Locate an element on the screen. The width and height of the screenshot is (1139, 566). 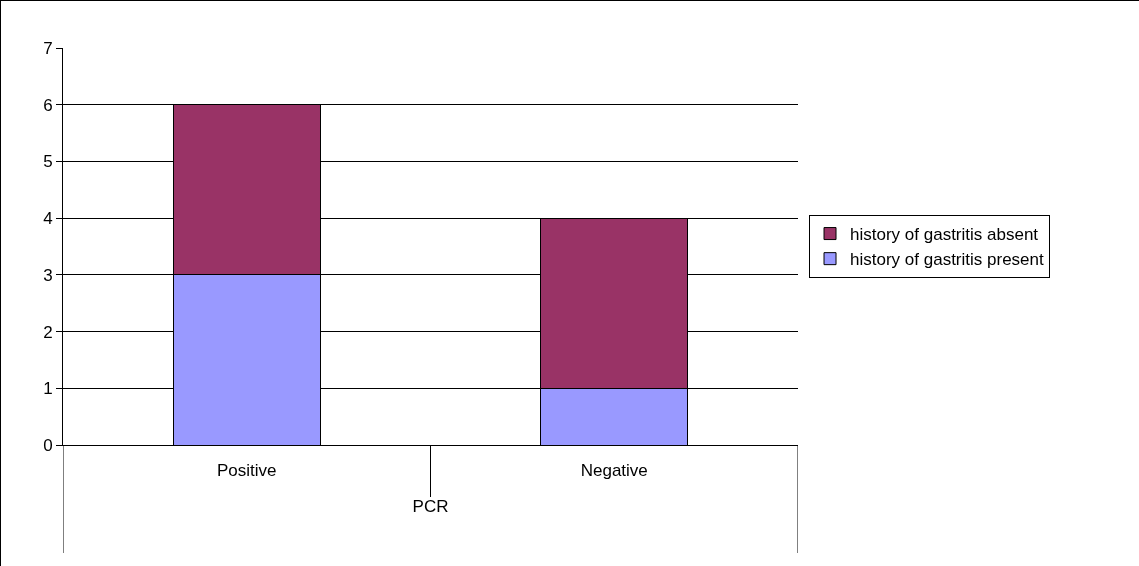
x-tick-label: Negative is located at coordinates (614, 471).